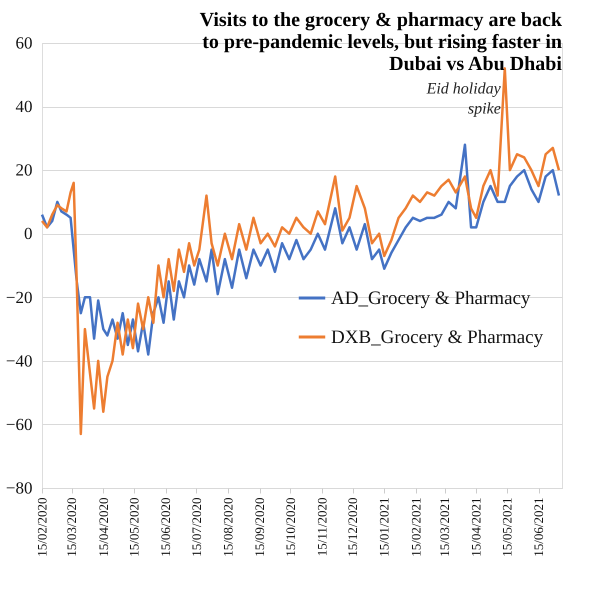 This screenshot has height=616, width=595. Describe the element at coordinates (538, 527) in the screenshot. I see `x-tick-label: 15/06/2021` at that location.